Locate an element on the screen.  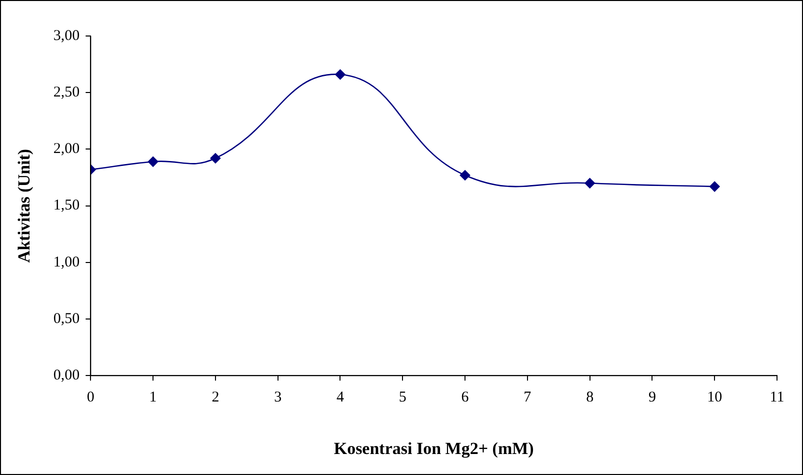
x-tick-label: 4 is located at coordinates (340, 398).